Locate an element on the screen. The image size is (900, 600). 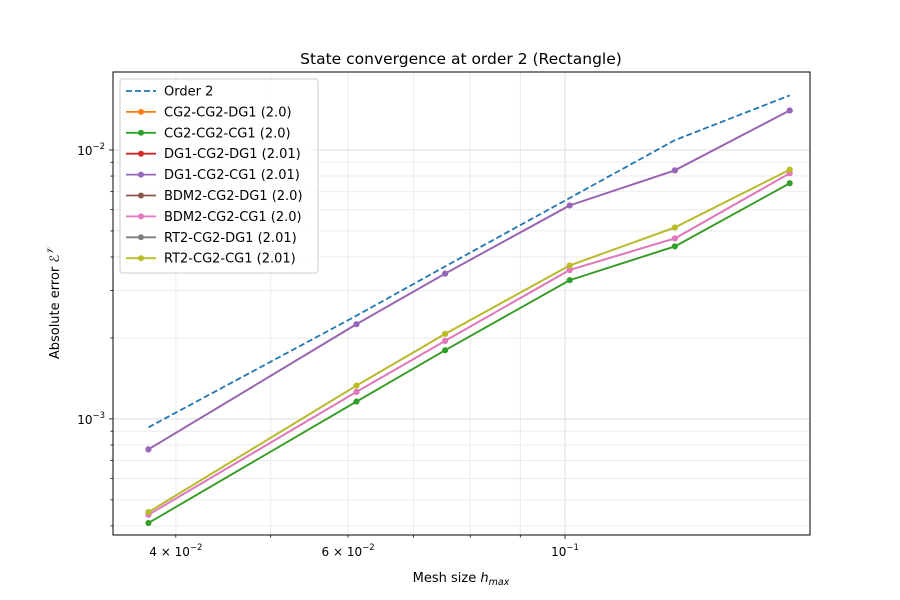
legend-item: RT2-CG2-DG1 (2.01) is located at coordinates (211, 238).